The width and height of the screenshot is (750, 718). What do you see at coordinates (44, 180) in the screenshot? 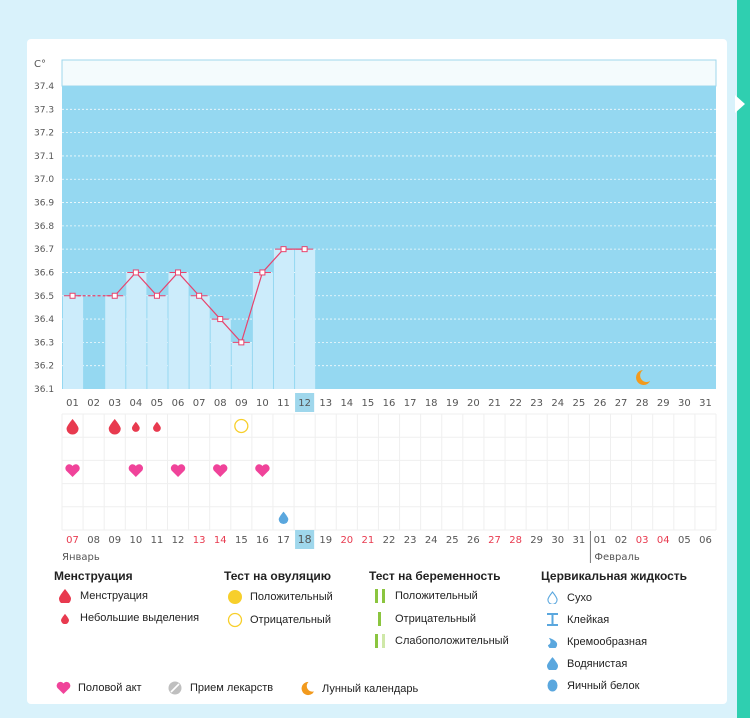
I see `y-tick-label: 37.0` at bounding box center [44, 180].